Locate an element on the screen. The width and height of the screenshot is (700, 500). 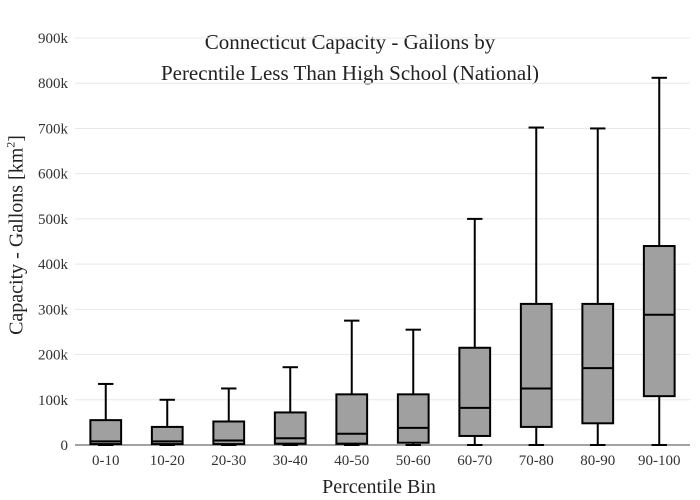
x-tick-label: 40-50 is located at coordinates (351, 461).